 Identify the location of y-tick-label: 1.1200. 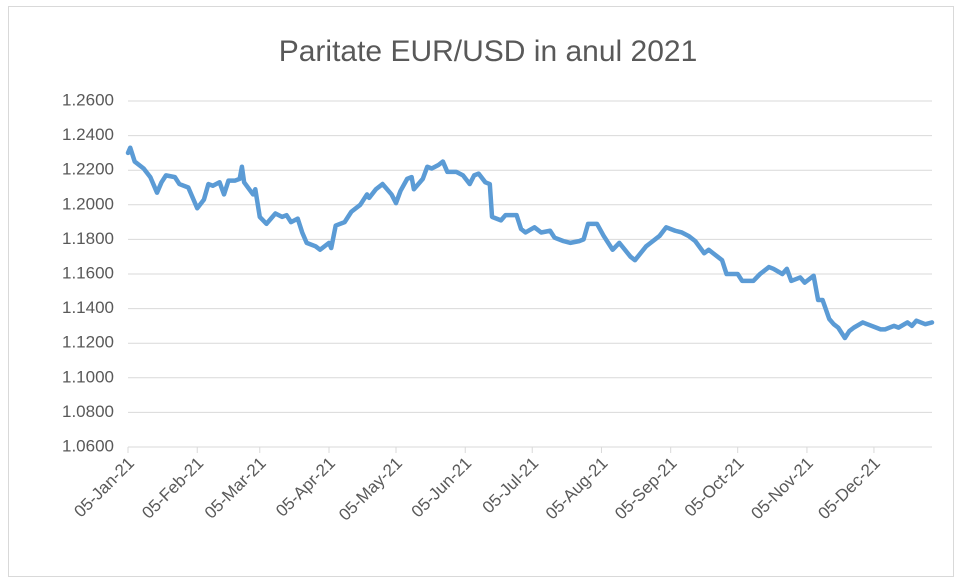
(88, 342).